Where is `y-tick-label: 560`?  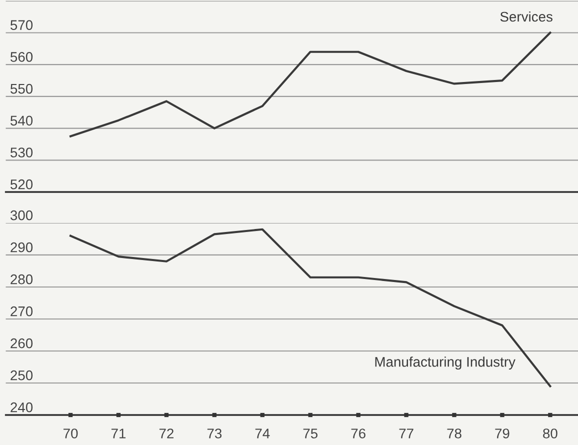
y-tick-label: 560 is located at coordinates (21, 57).